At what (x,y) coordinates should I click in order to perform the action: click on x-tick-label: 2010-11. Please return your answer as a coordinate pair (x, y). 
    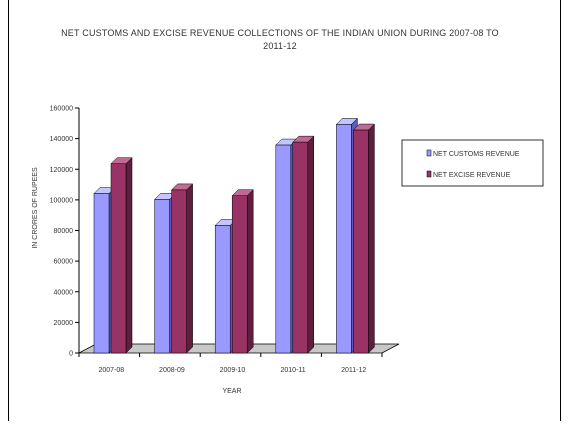
    Looking at the image, I should click on (293, 370).